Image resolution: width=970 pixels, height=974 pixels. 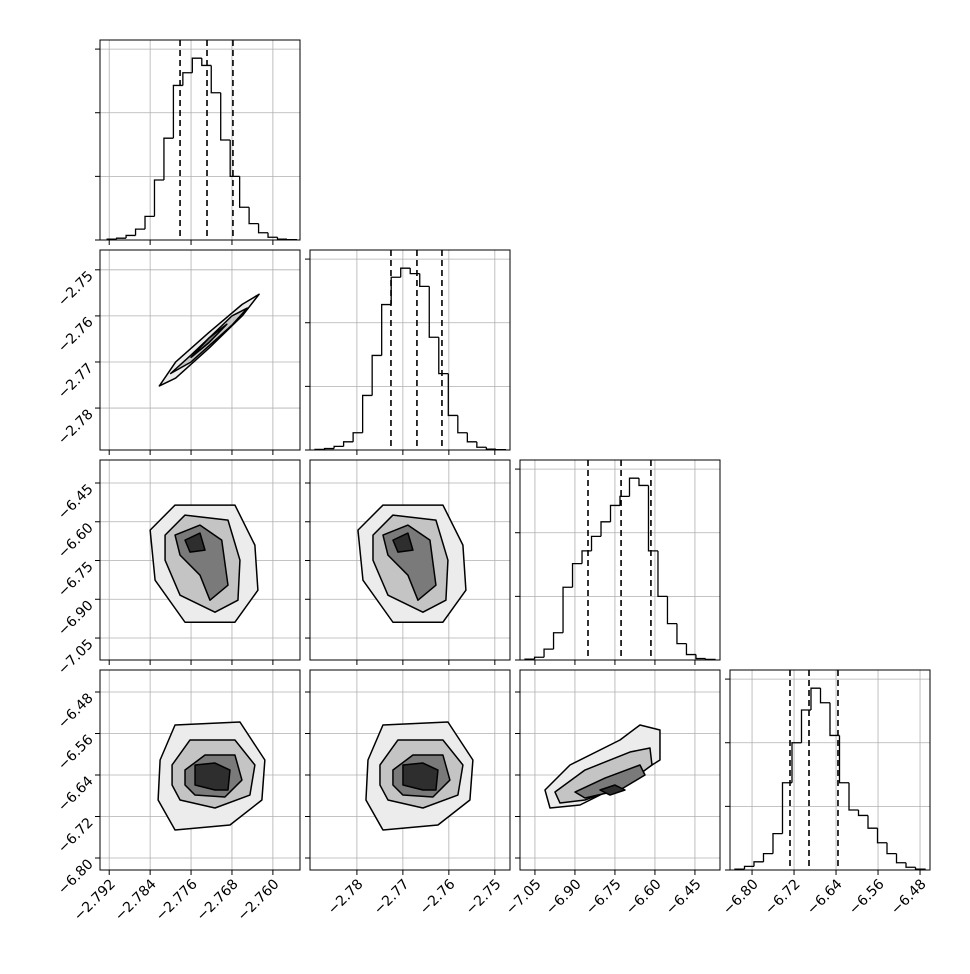 I want to click on x-tick-label: −2.768, so click(x=218, y=900).